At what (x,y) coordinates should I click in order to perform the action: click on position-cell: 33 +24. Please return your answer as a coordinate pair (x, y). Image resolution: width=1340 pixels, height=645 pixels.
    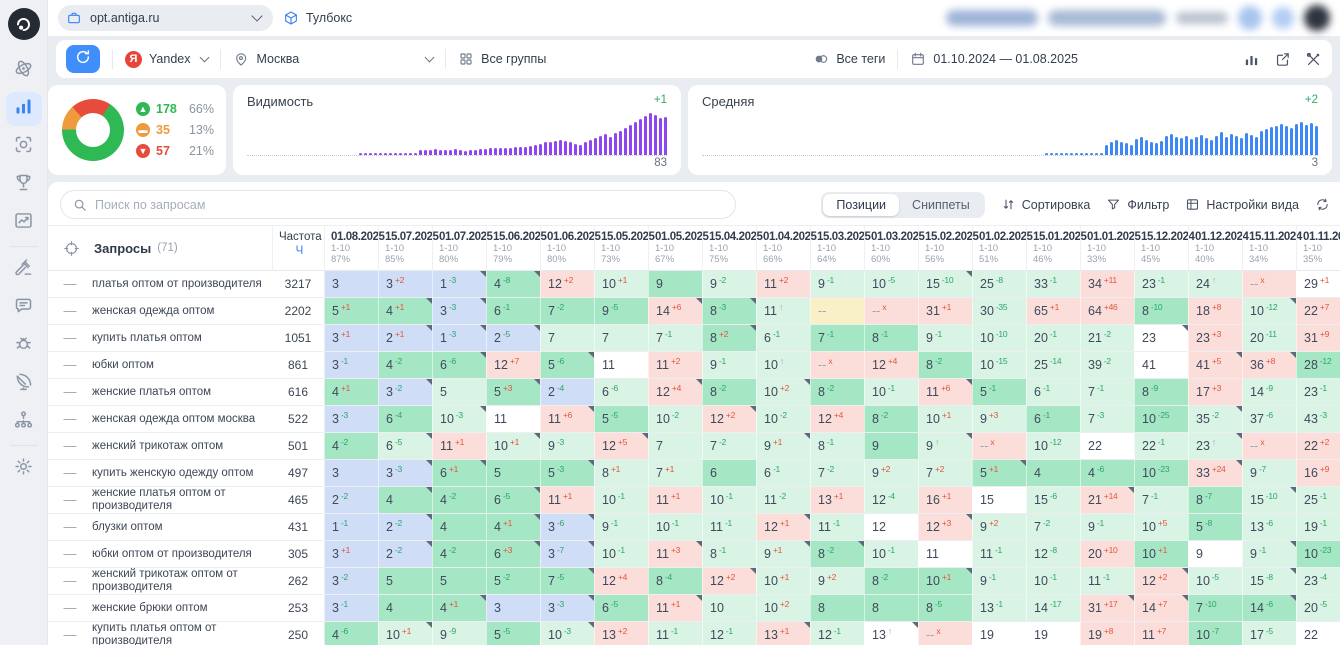
    Looking at the image, I should click on (1215, 472).